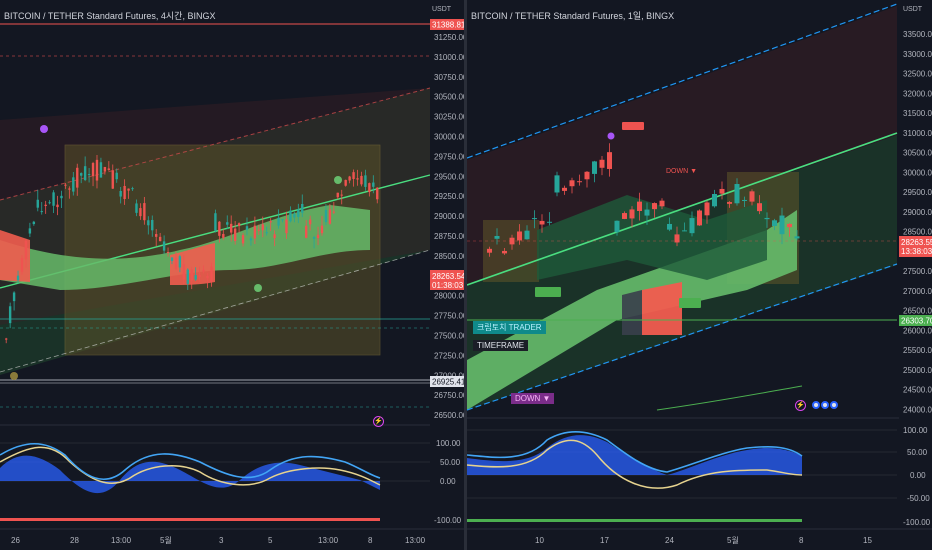 This screenshot has width=932, height=550. What do you see at coordinates (917, 113) in the screenshot?
I see `price-tick-label: 31500.00` at bounding box center [917, 113].